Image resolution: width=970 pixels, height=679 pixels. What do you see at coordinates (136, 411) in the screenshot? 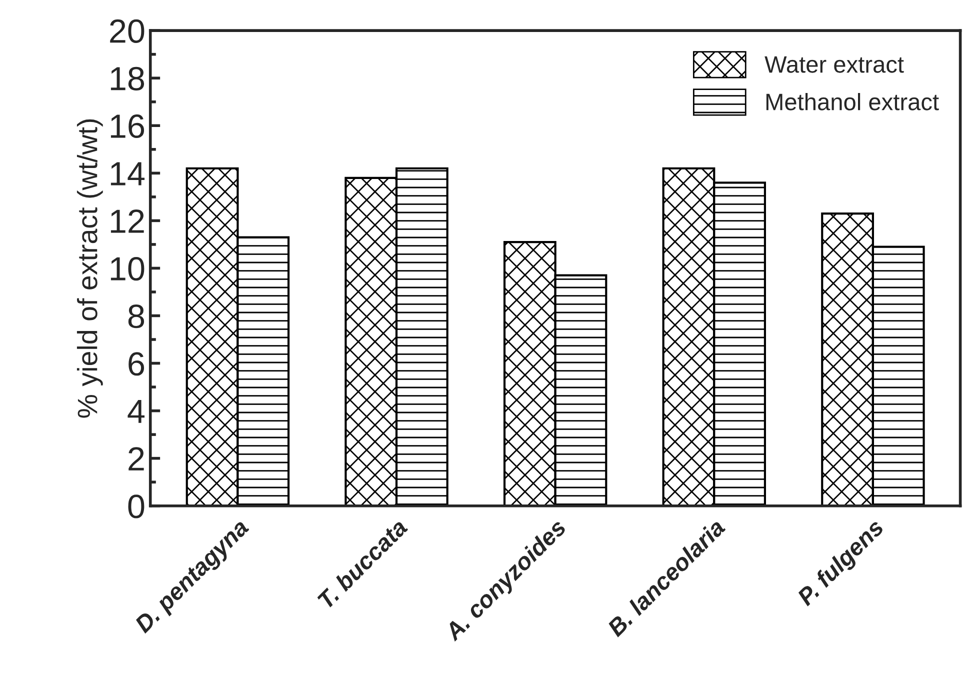
I see `y-tick-label: 4` at bounding box center [136, 411].